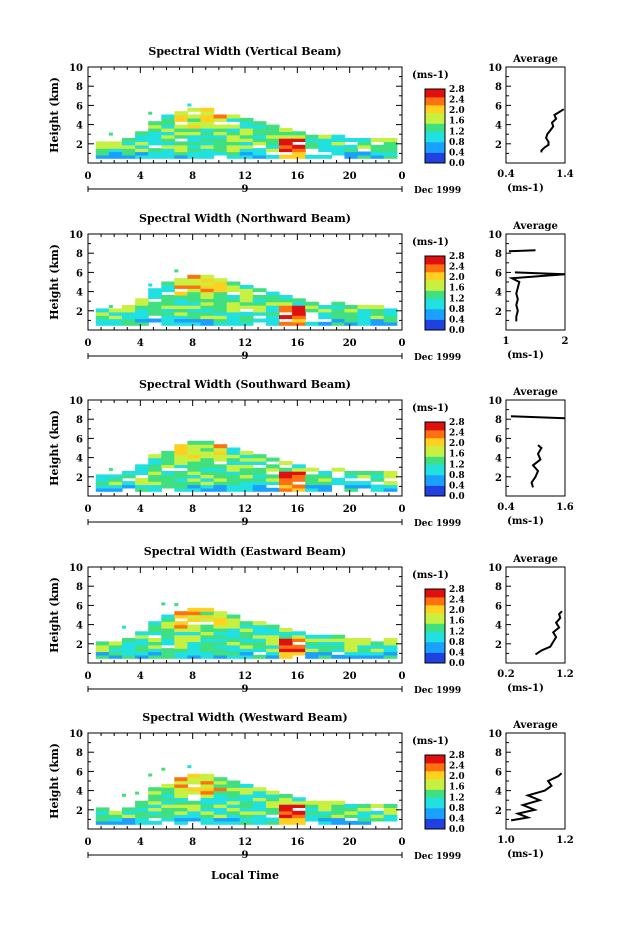  I want to click on x-tick-label: 16, so click(297, 176).